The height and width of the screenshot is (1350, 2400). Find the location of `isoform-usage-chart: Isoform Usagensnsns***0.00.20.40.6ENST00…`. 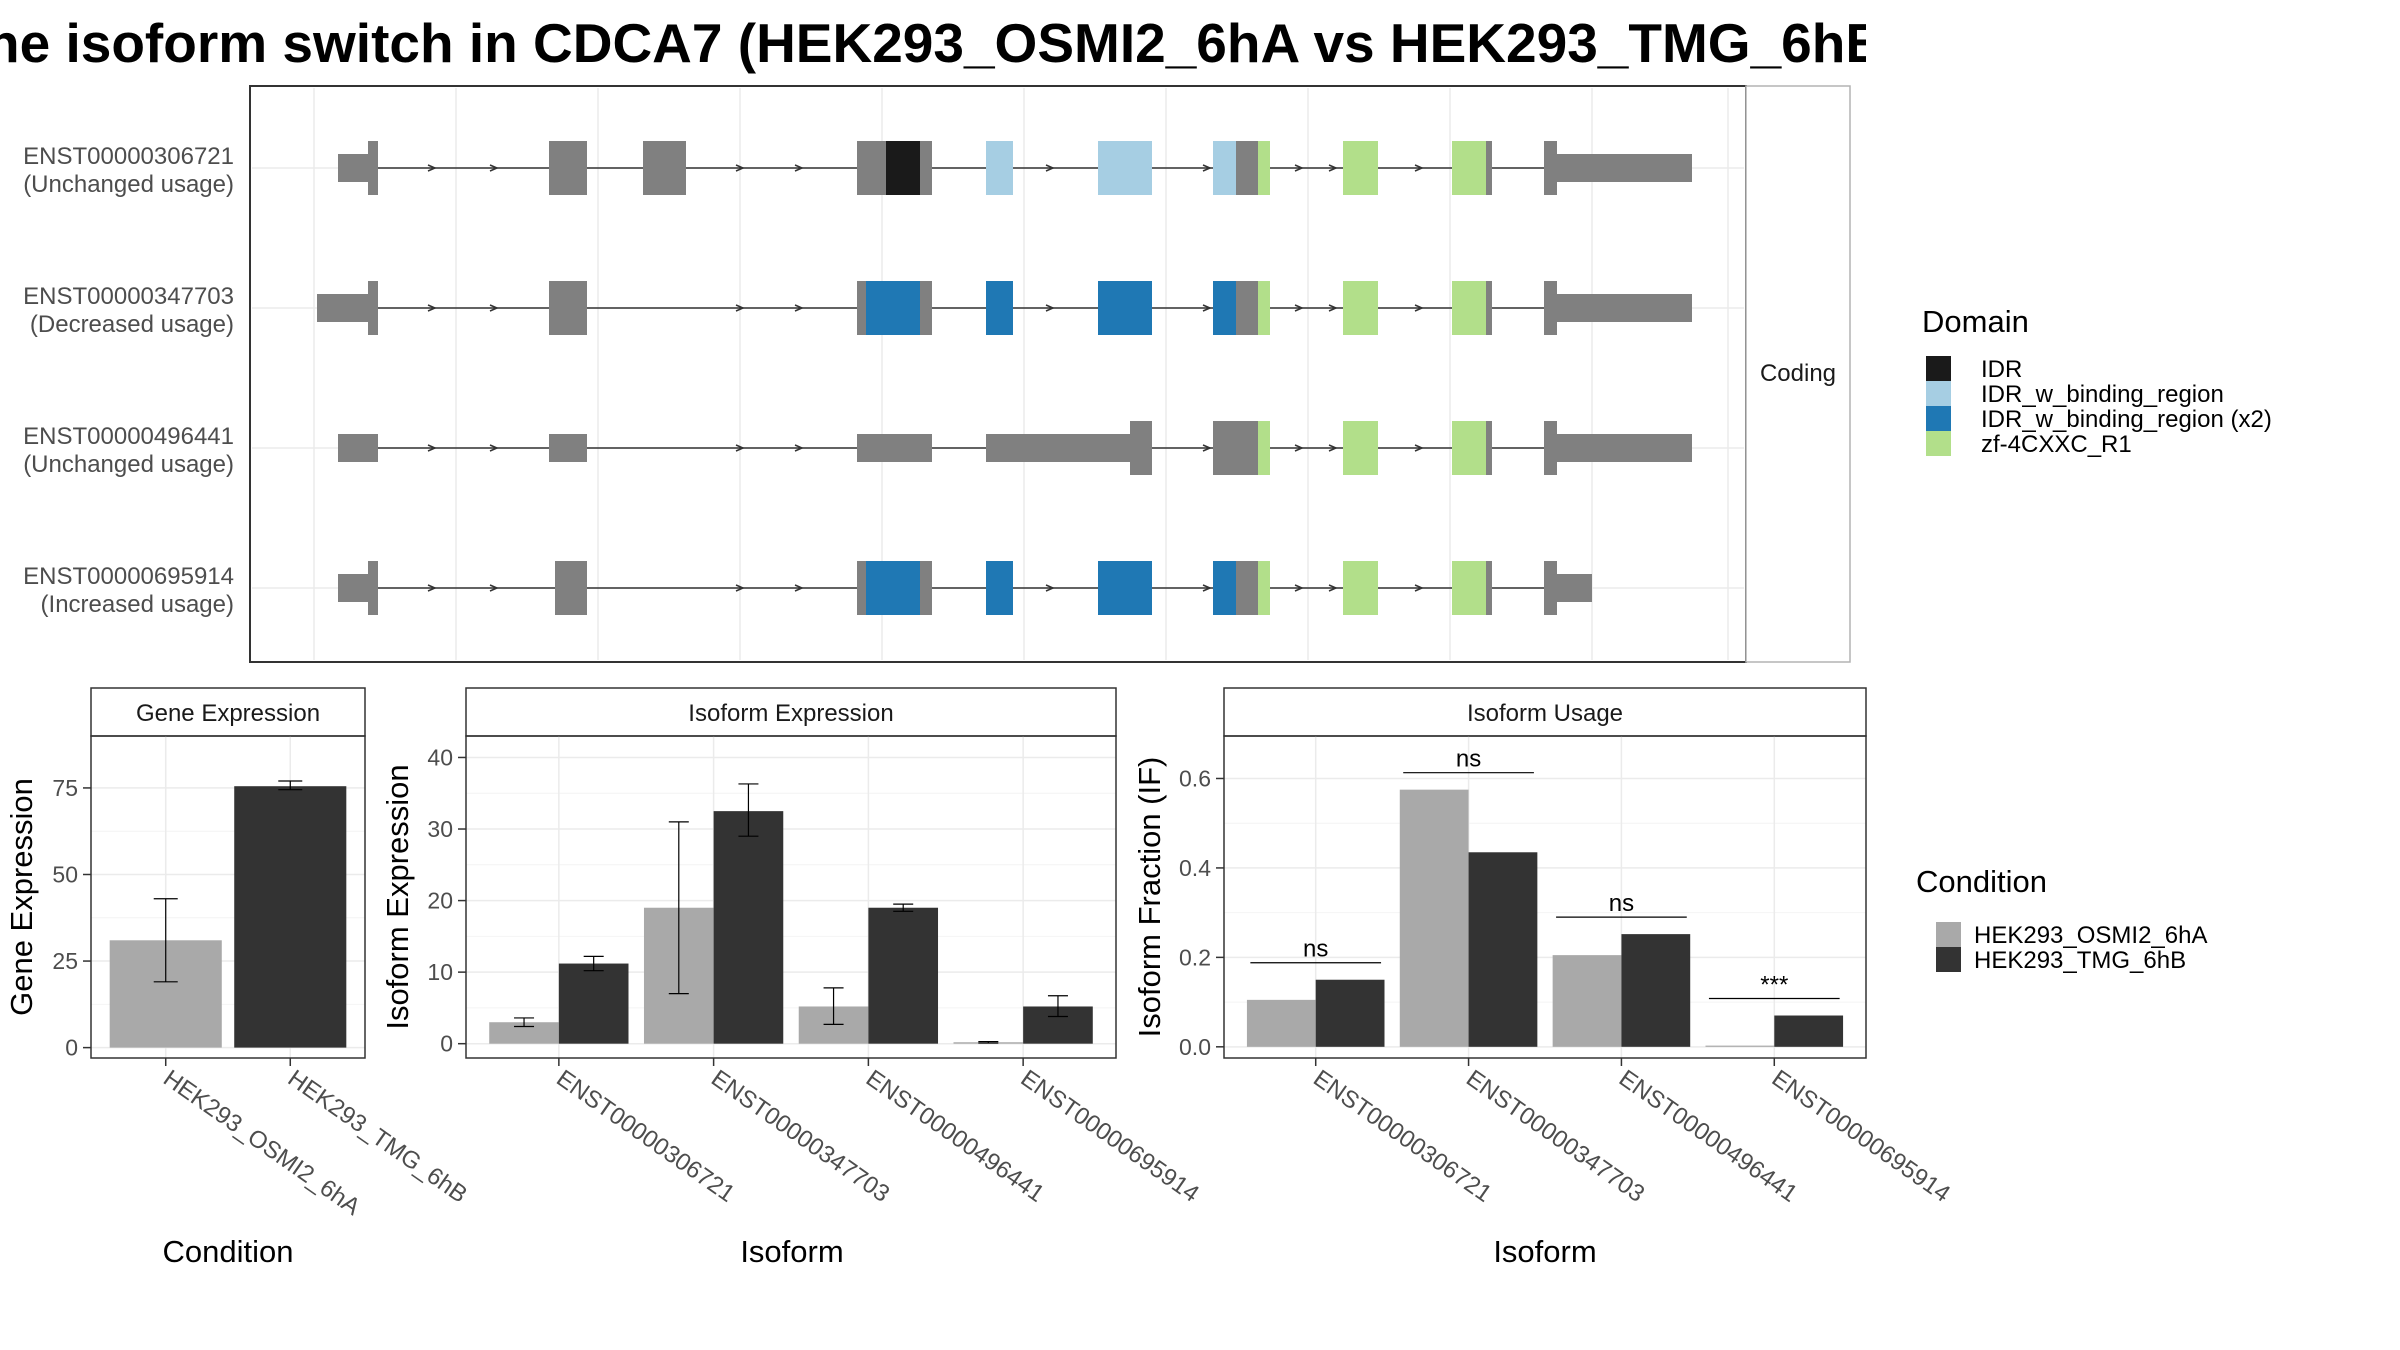

isoform-usage-chart: Isoform Usagensnsns***0.00.20.40.6ENST00… is located at coordinates (1543, 978).